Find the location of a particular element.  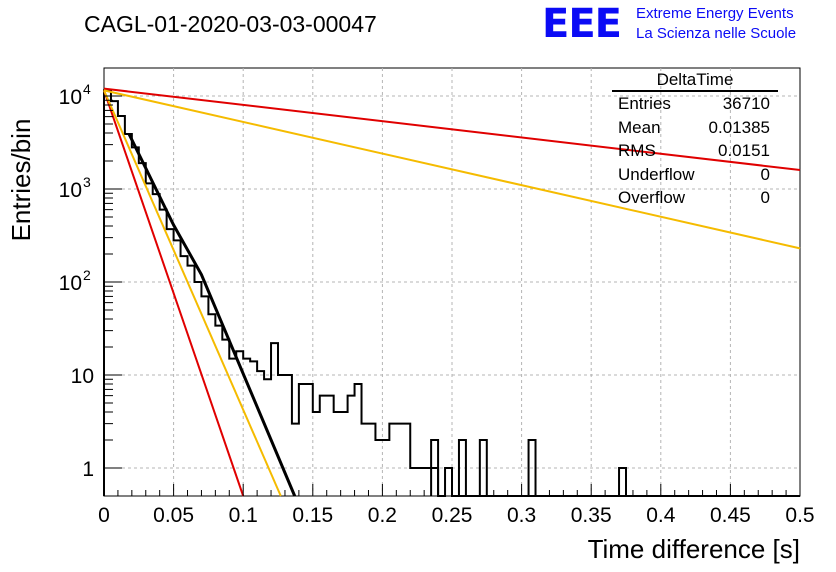

stats-value: 0.01385 is located at coordinates (739, 127).